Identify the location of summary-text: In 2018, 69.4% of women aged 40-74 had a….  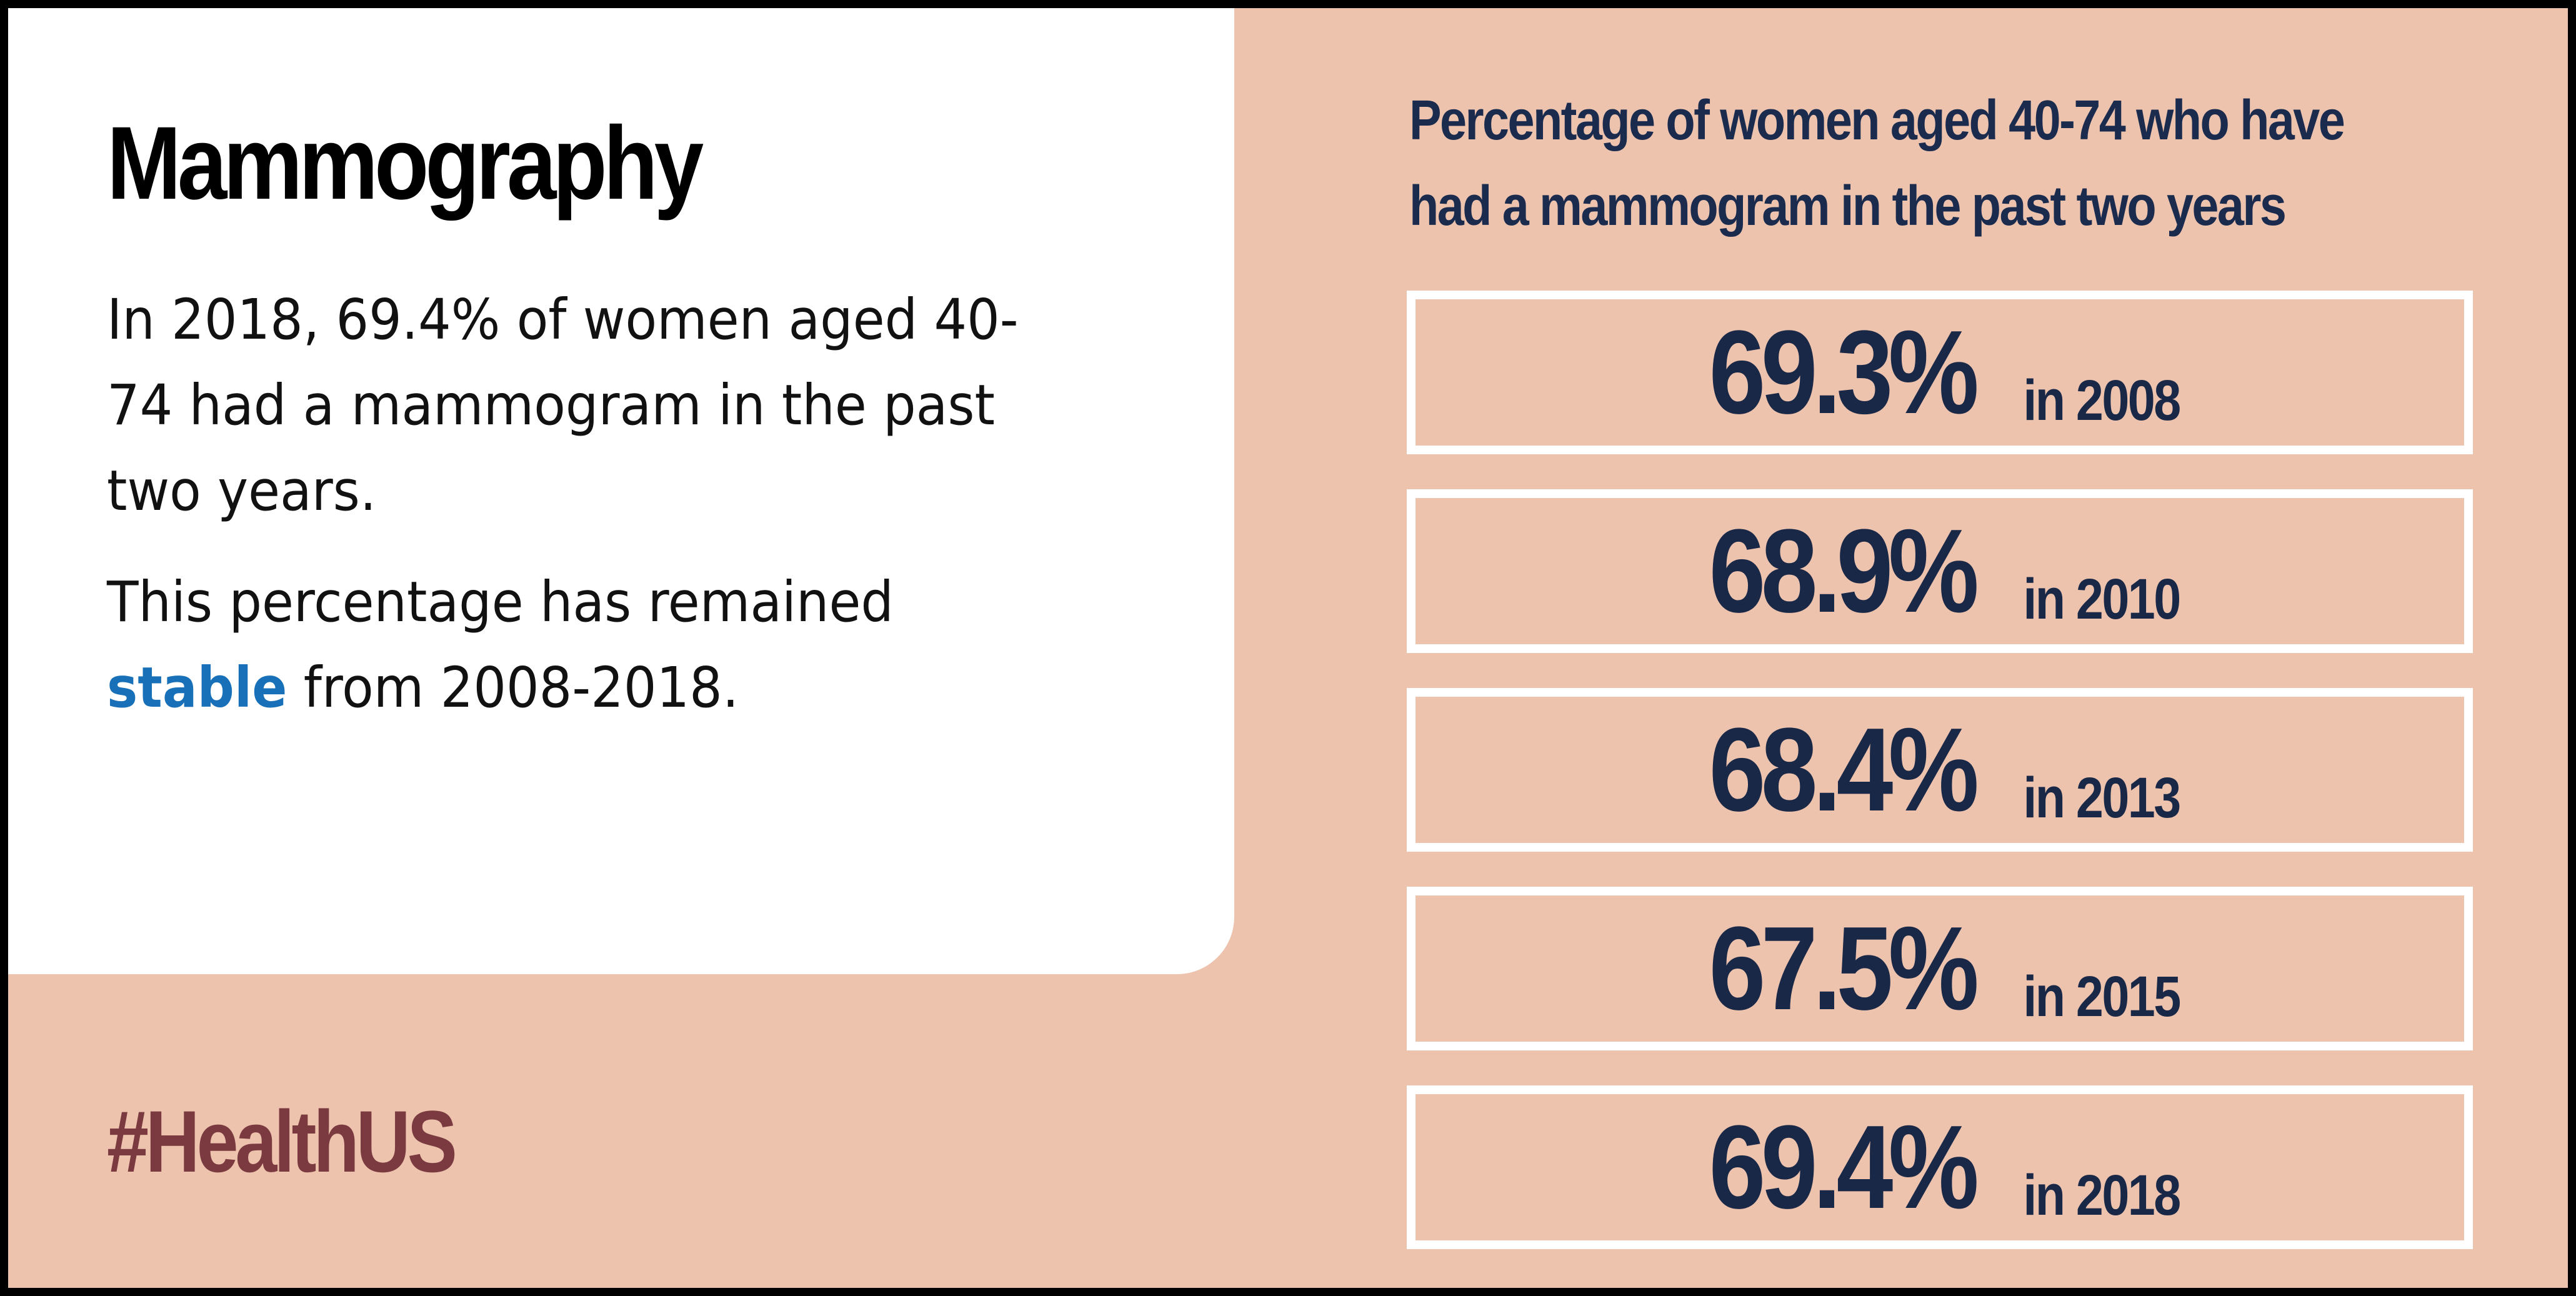
(563, 405).